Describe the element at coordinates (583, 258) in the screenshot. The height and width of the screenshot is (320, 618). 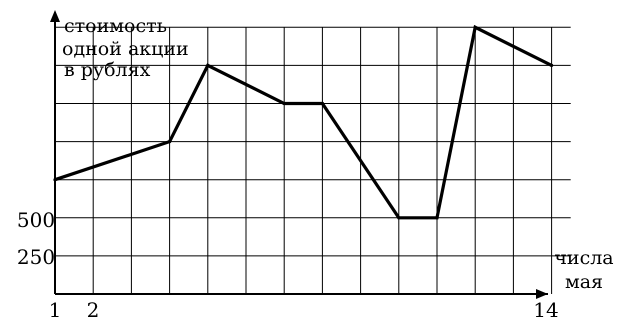
I see `xlabel-line-1: числа` at that location.